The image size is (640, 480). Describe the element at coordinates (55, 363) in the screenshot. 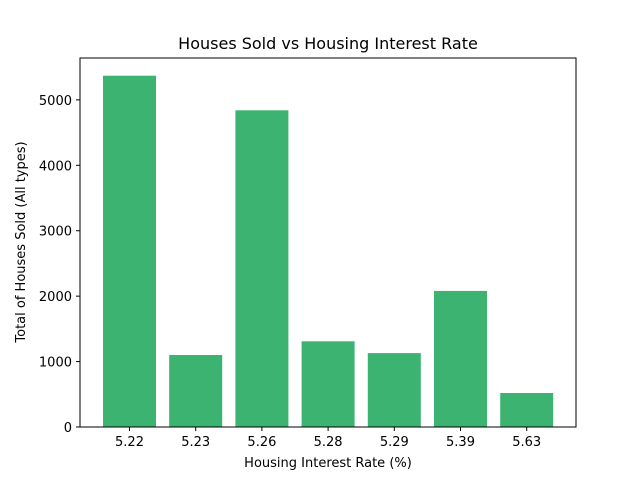

I see `y-tick-label: 1000` at that location.